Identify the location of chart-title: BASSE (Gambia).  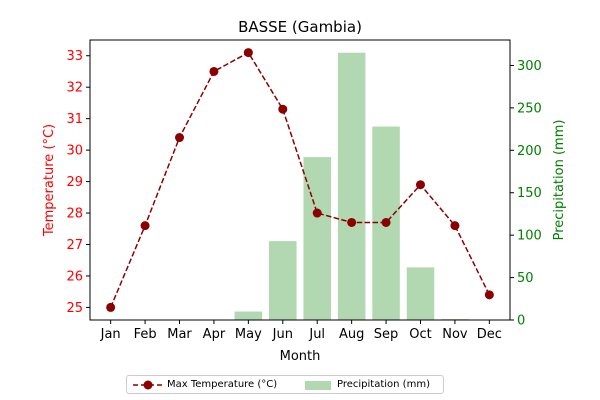
(300, 27).